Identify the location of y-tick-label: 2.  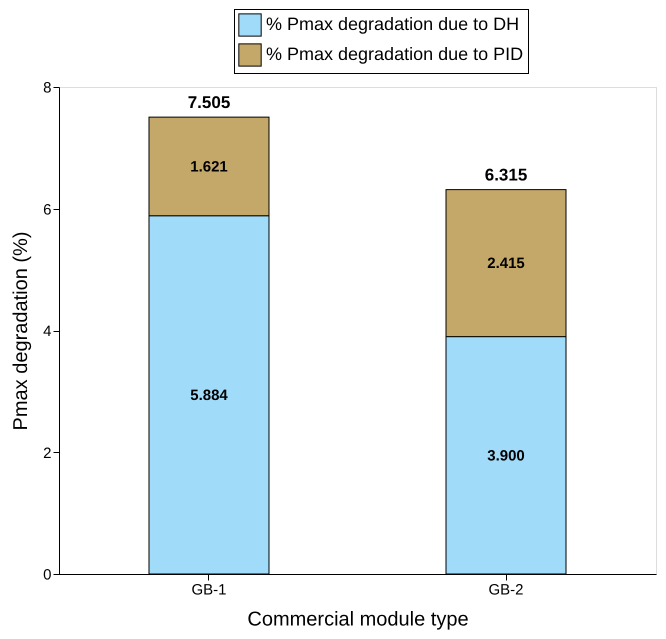
(47, 453).